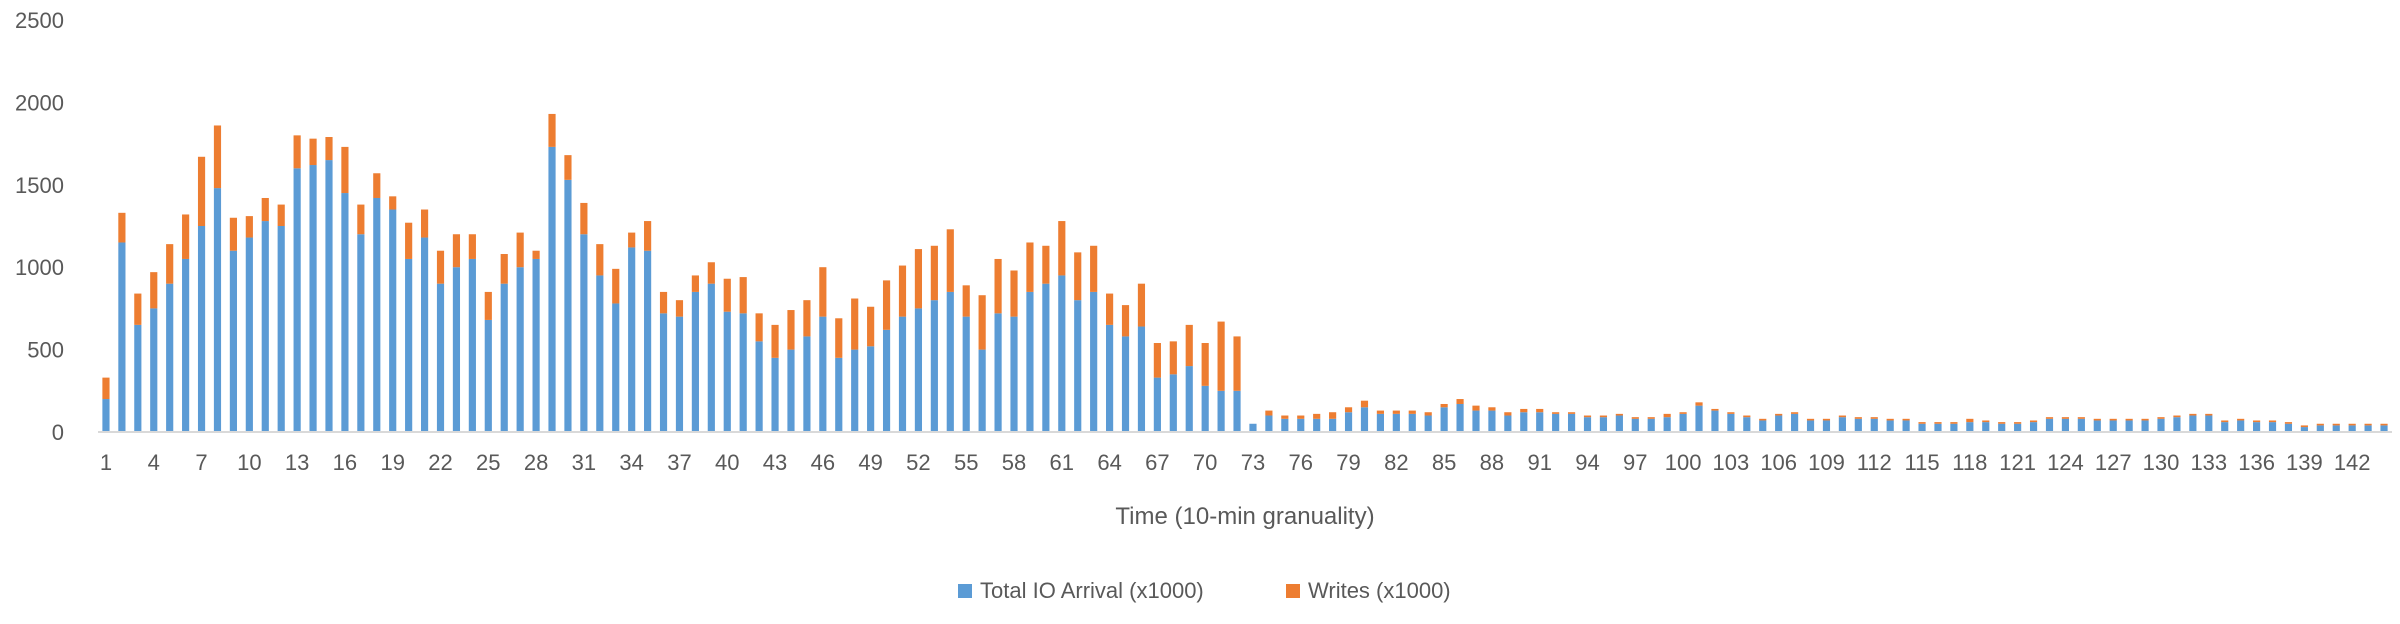 Image resolution: width=2400 pixels, height=624 pixels. Describe the element at coordinates (201, 462) in the screenshot. I see `x-tick-label: 7` at that location.